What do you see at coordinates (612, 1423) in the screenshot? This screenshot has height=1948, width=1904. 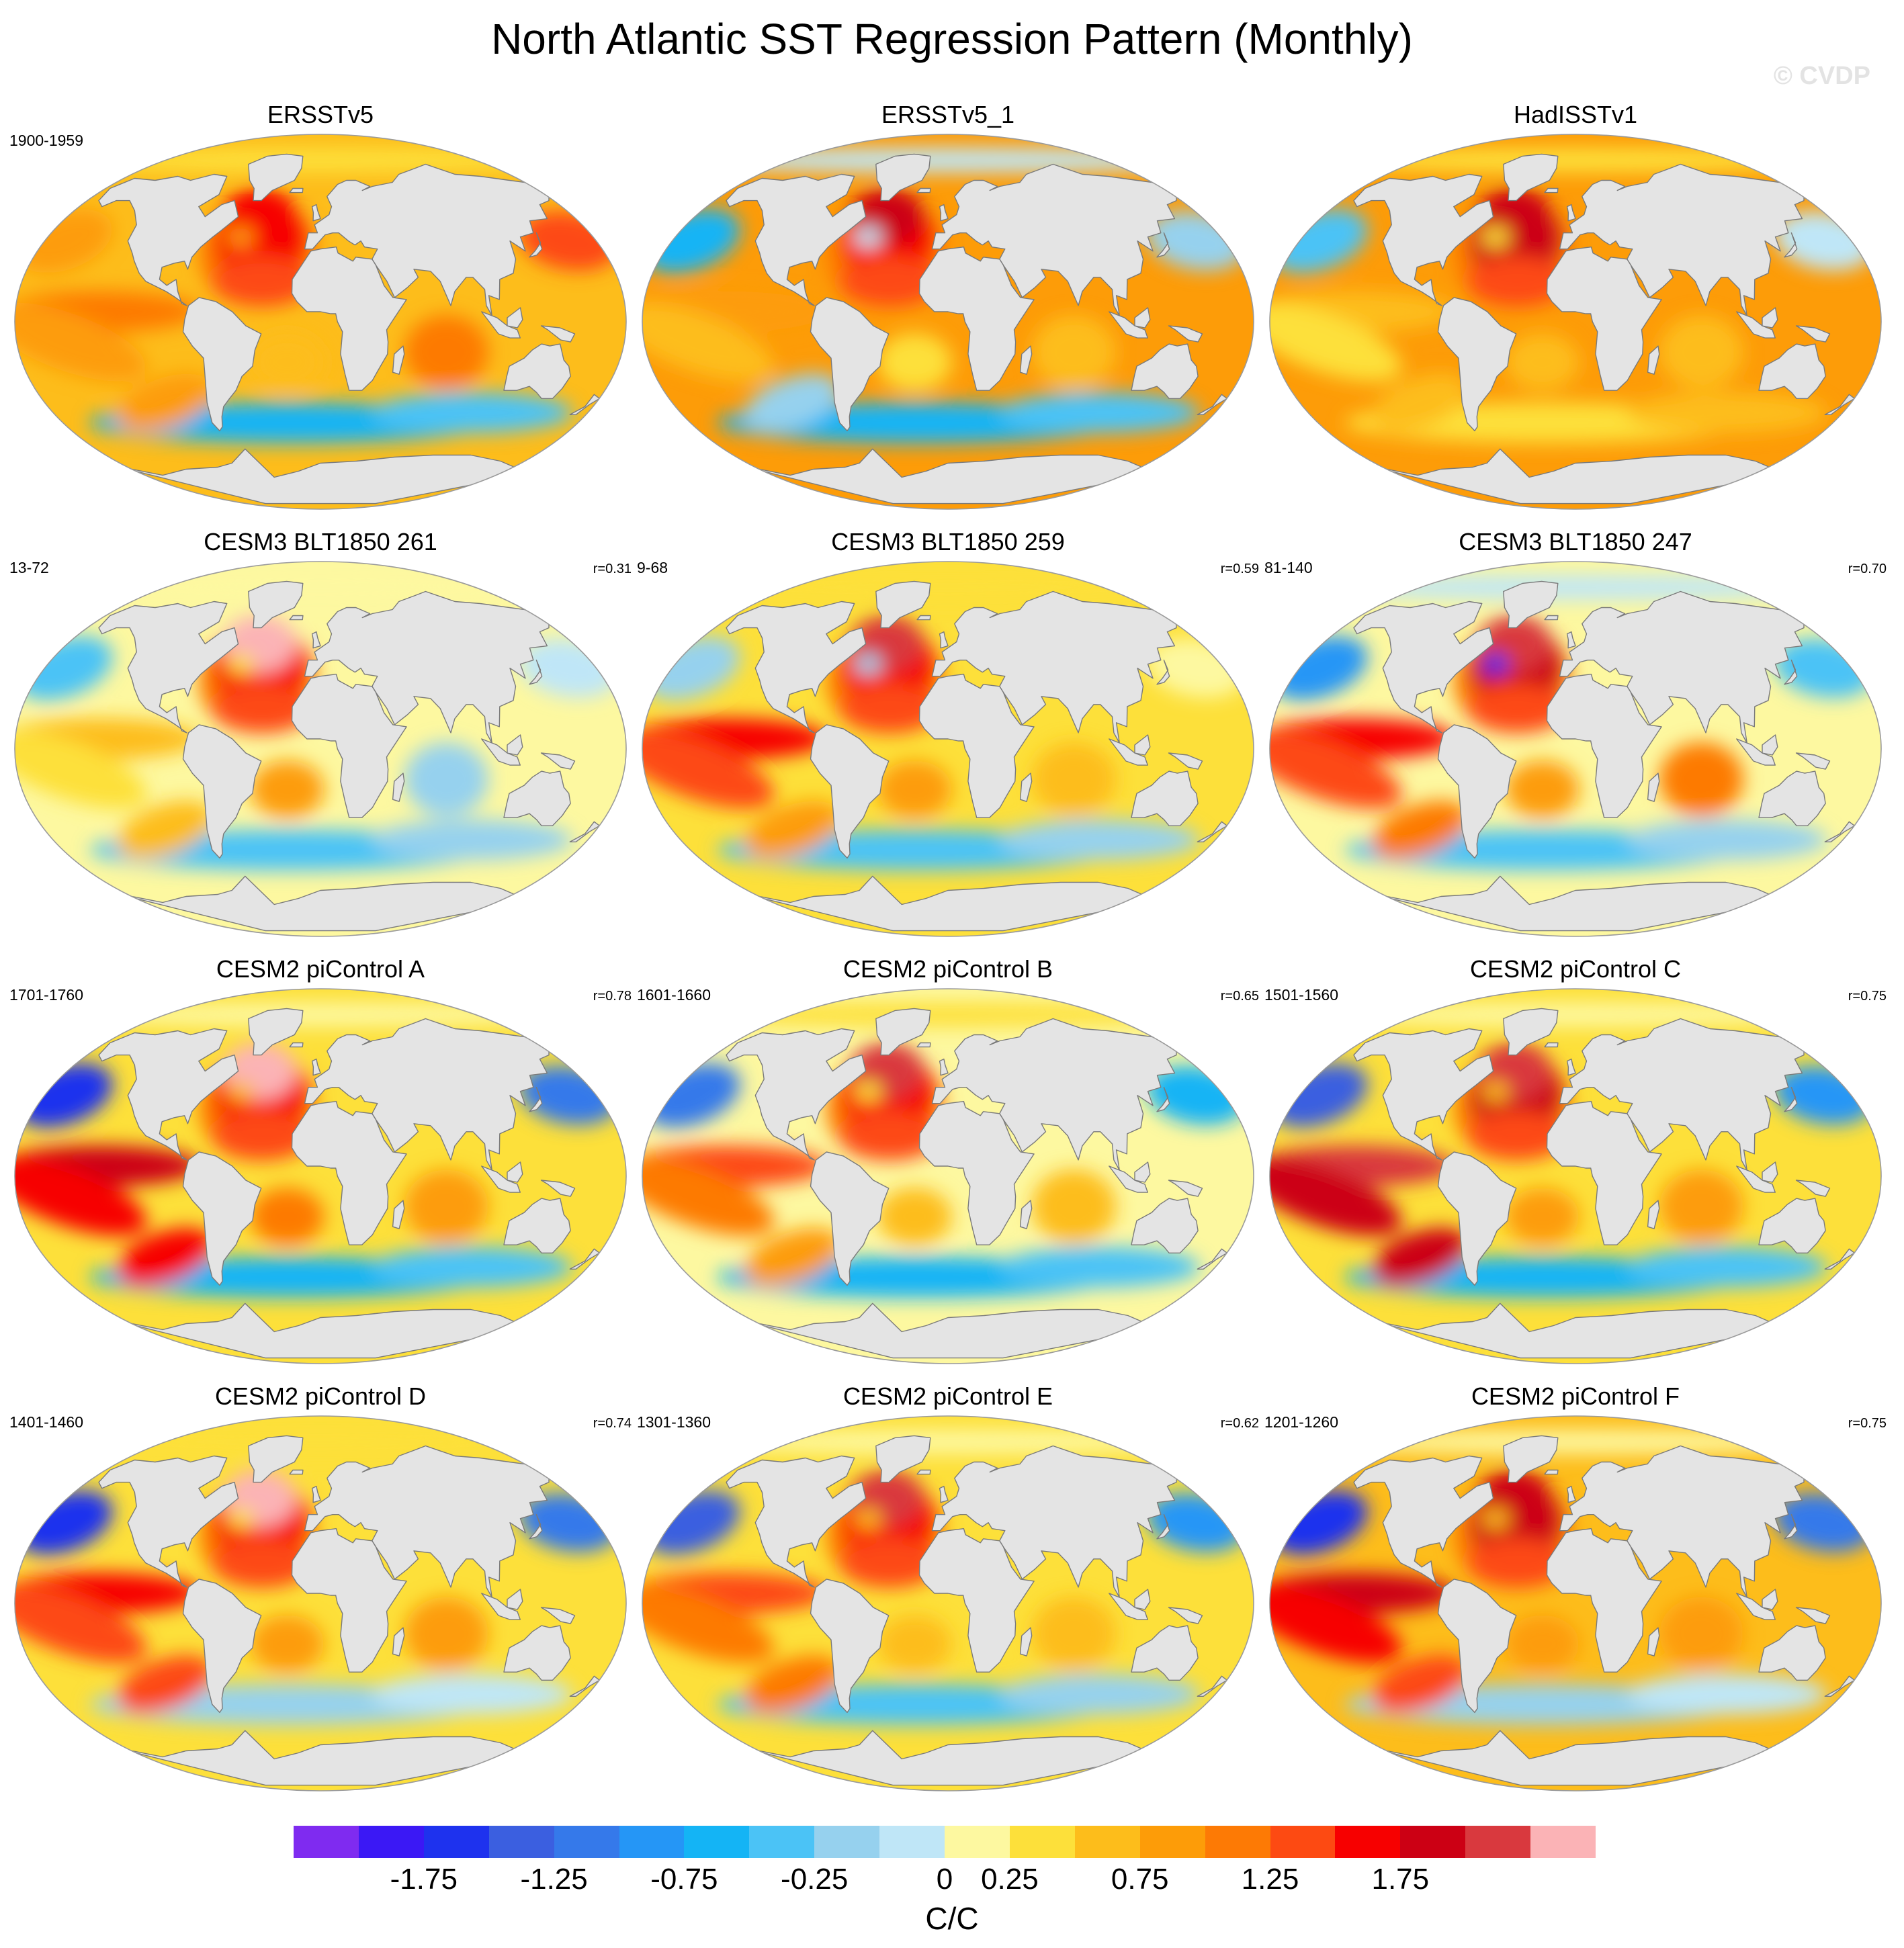 I see `panel-correlation: r=0.74` at bounding box center [612, 1423].